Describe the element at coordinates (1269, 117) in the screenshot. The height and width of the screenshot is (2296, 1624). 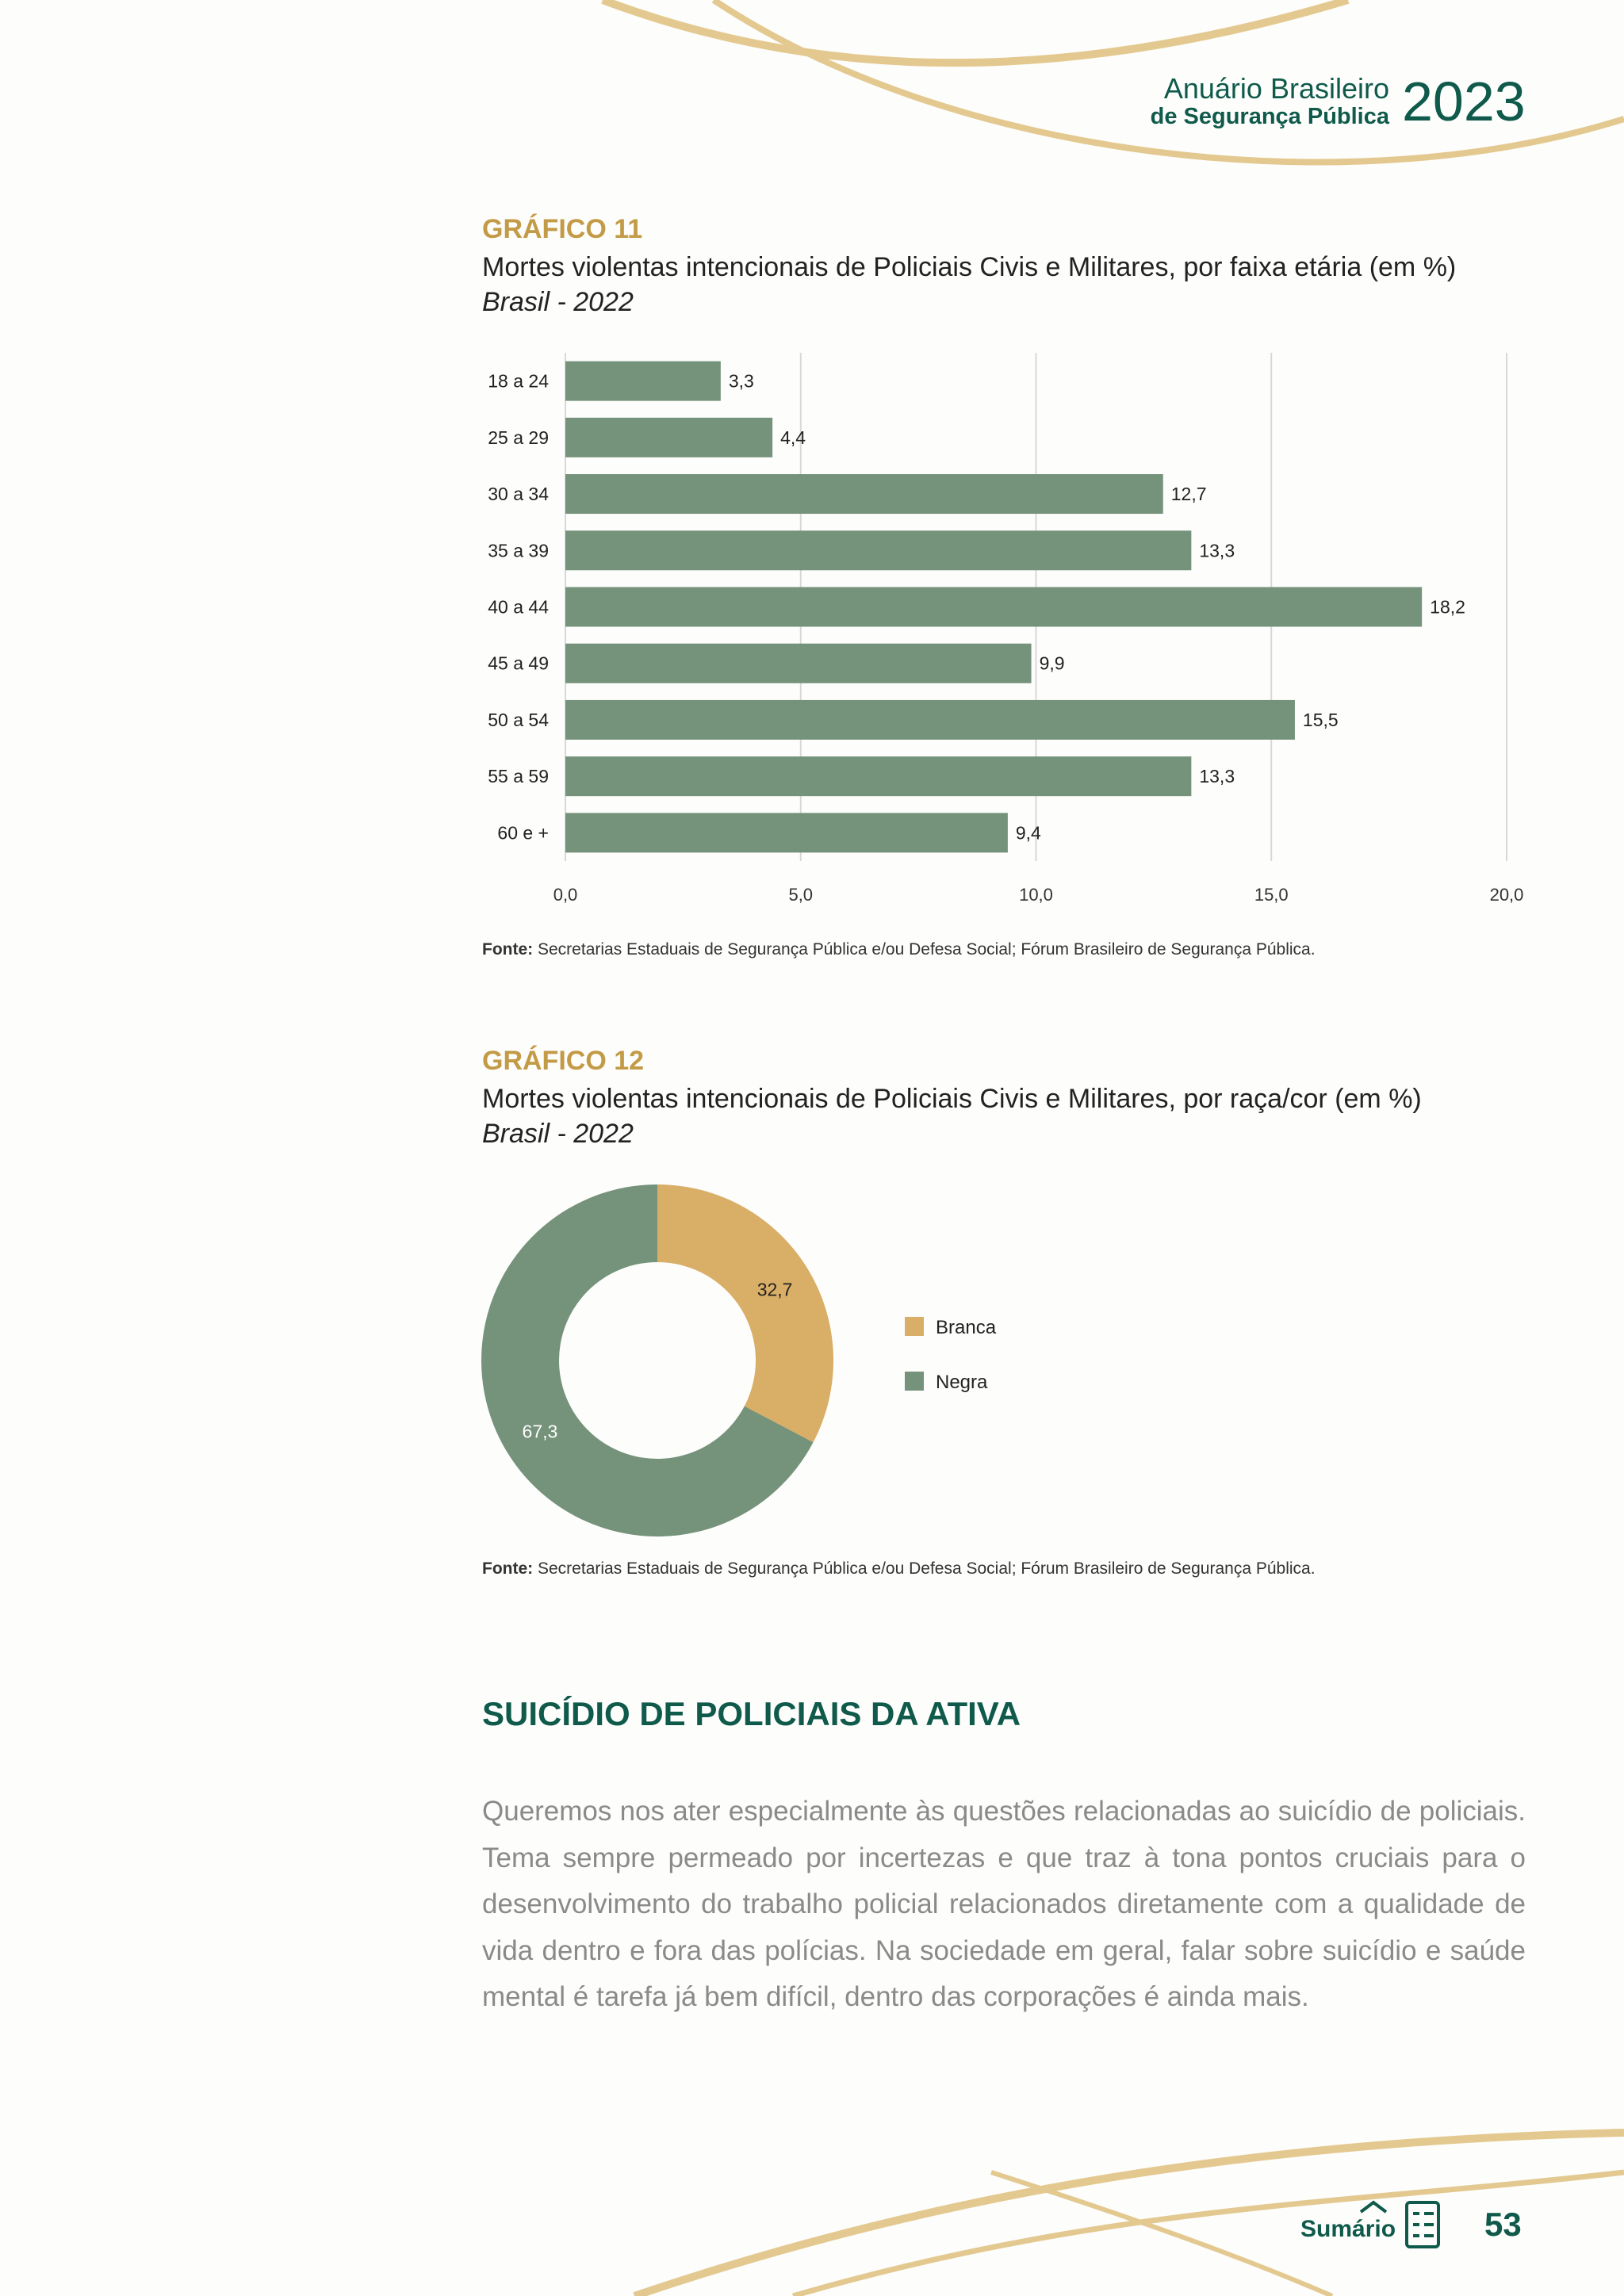
I see `header-line2: de Segurança Pública` at that location.